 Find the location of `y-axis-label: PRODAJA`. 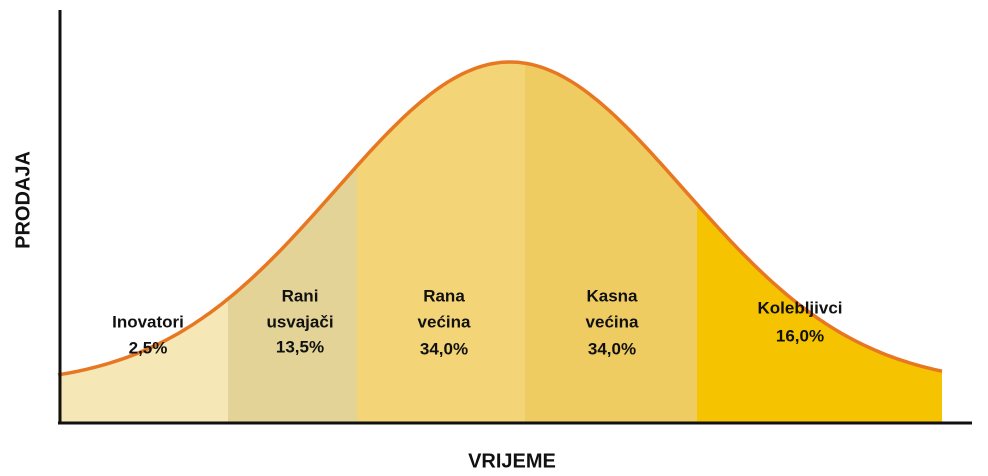

y-axis-label: PRODAJA is located at coordinates (23, 200).